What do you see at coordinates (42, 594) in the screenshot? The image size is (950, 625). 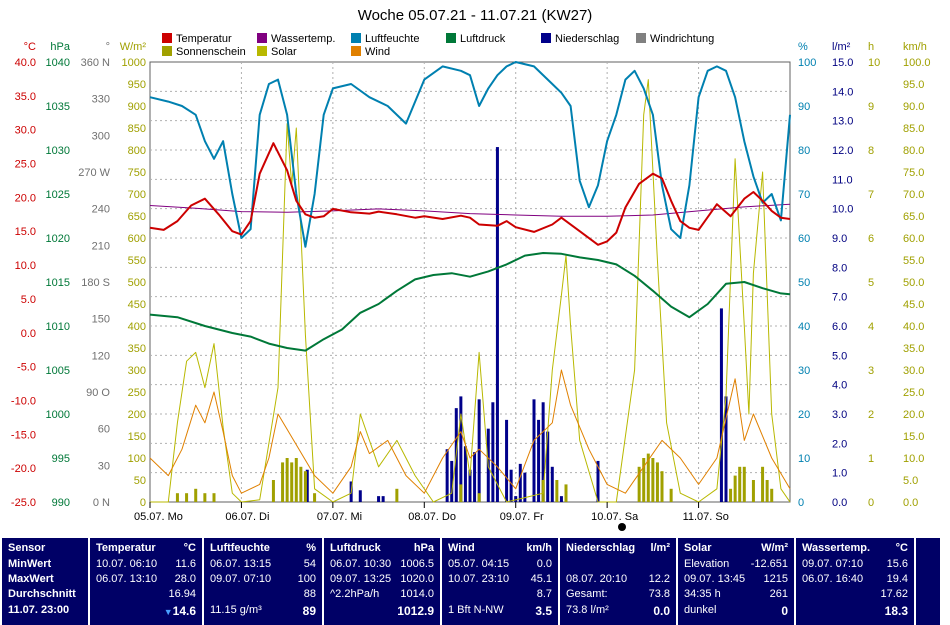 I see `row-label-avg: Durchschnitt` at bounding box center [42, 594].